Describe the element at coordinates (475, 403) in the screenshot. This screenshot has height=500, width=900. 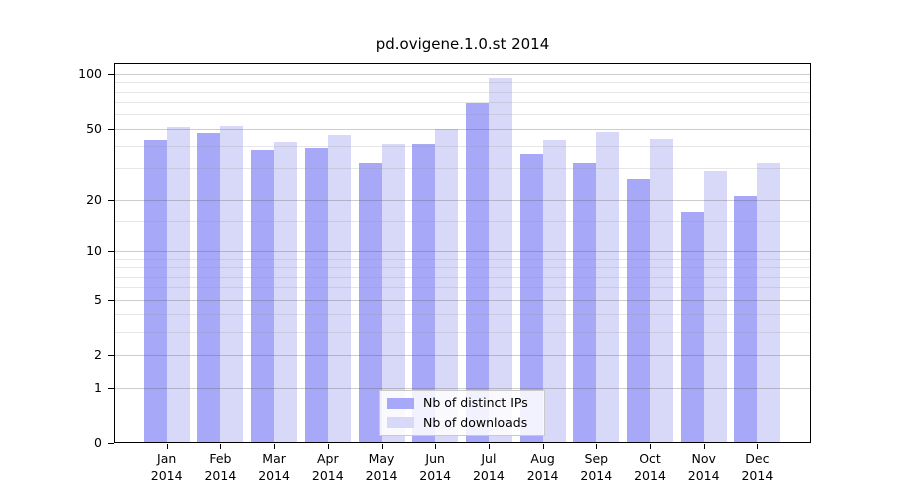
I see `legend-label-distinct-ips: Nb of distinct IPs` at that location.